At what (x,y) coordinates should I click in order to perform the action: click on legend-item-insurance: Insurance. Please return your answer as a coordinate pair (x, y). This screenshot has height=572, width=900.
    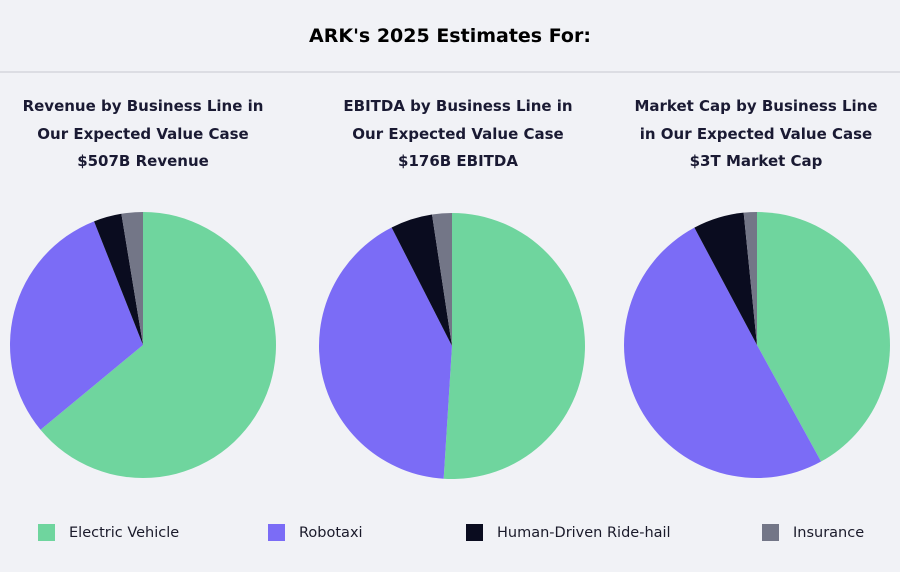
    Looking at the image, I should click on (813, 532).